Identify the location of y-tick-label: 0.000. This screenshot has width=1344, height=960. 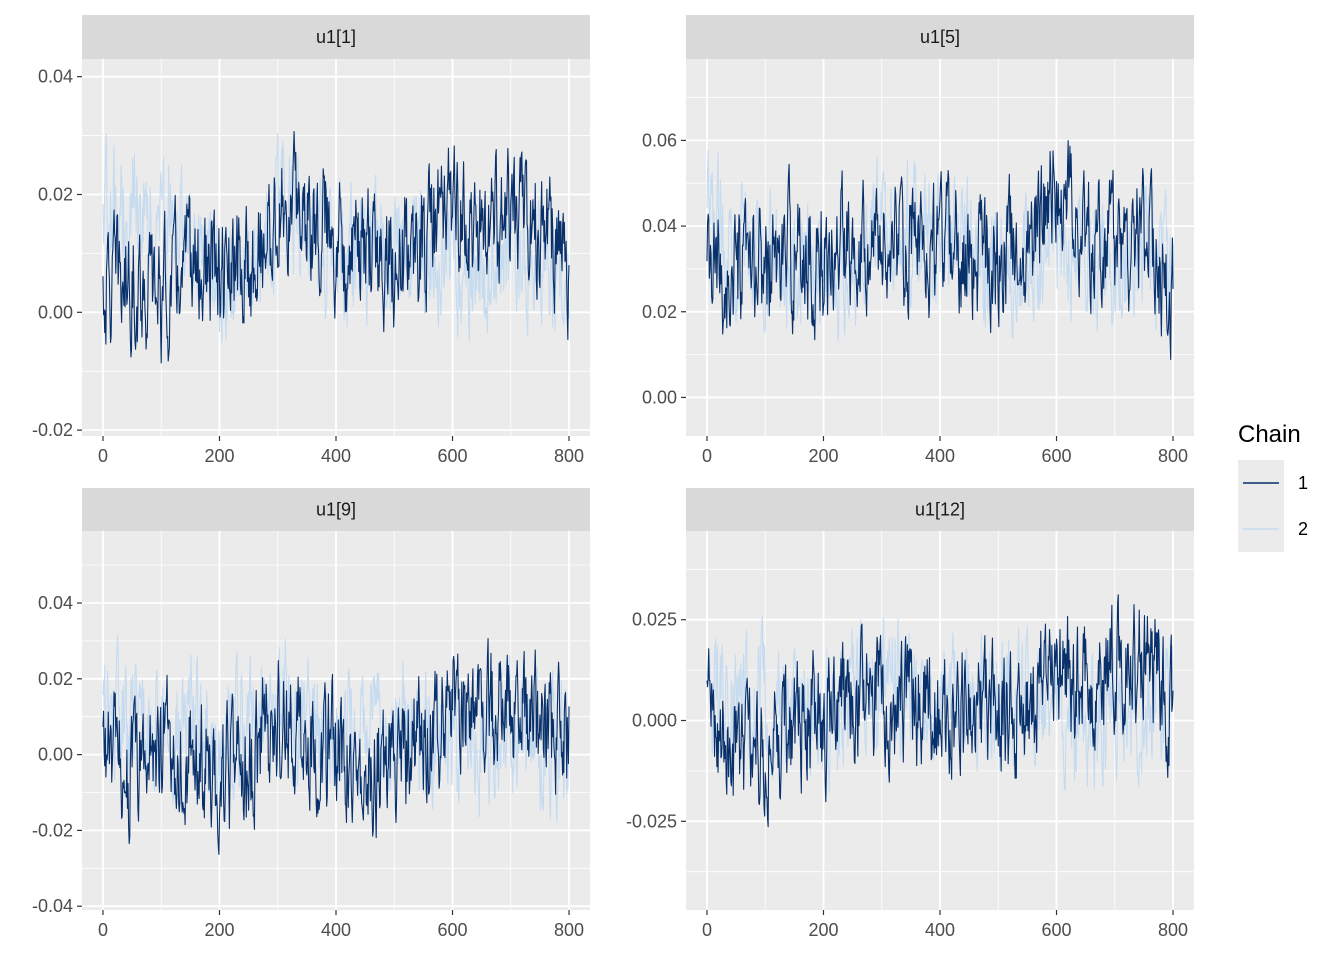
(654, 721).